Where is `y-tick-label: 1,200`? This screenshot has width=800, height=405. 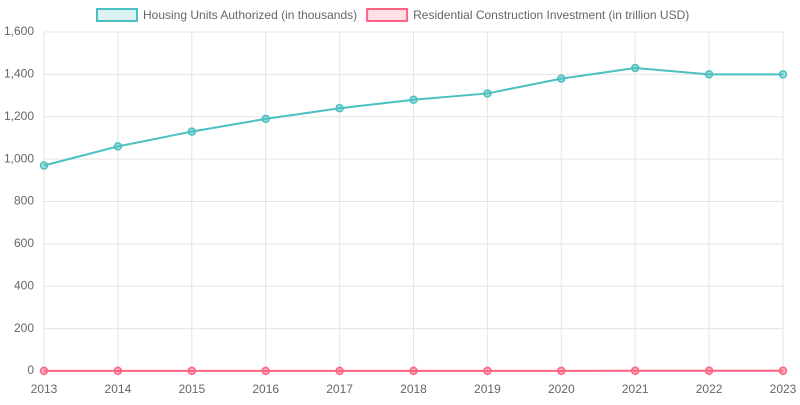 y-tick-label: 1,200 is located at coordinates (19, 116).